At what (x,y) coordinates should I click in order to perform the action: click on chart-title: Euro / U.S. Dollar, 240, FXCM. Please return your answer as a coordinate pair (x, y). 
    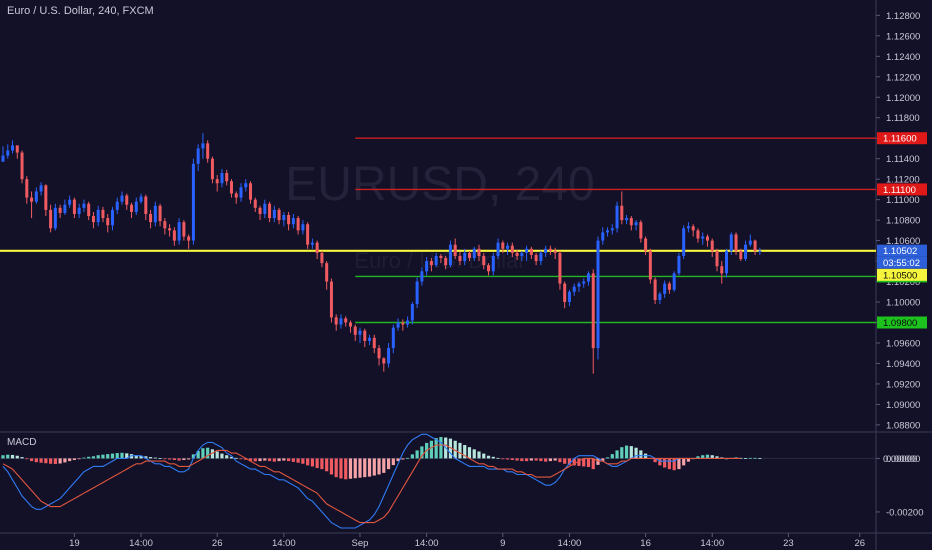
    Looking at the image, I should click on (80, 11).